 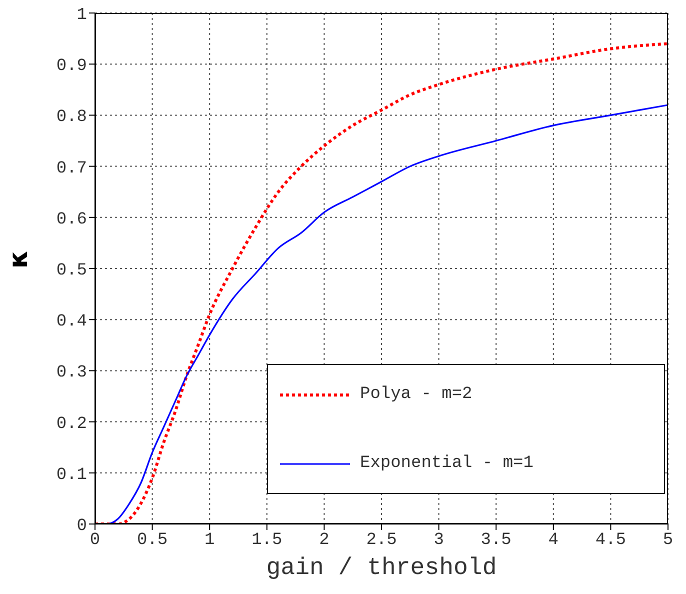 What do you see at coordinates (439, 540) in the screenshot?
I see `x-tick-label: 3` at bounding box center [439, 540].